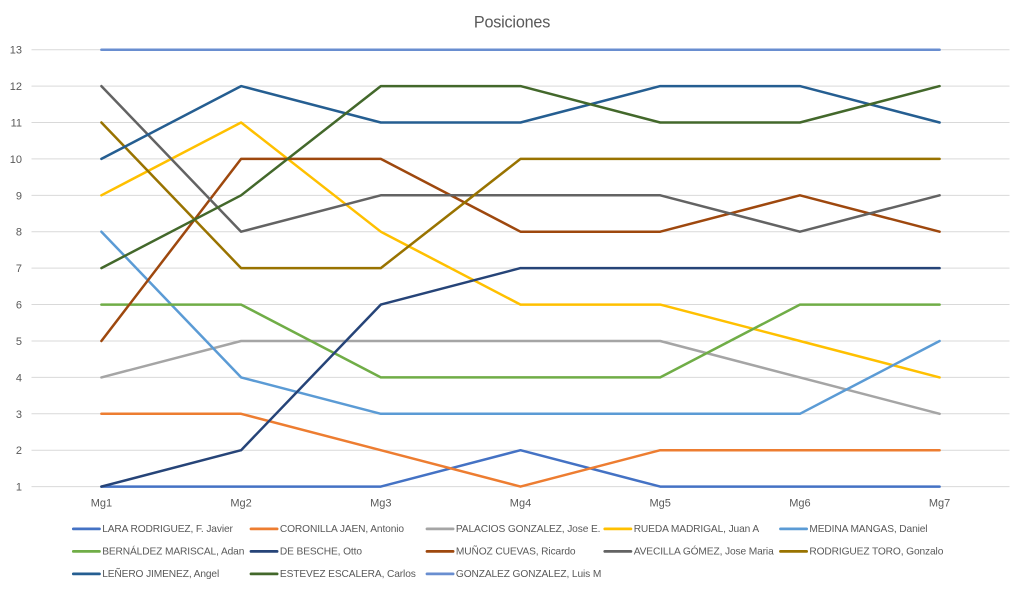  What do you see at coordinates (167, 529) in the screenshot?
I see `svg-text: LARA RODRIGUEZ, F. Javier` at bounding box center [167, 529].